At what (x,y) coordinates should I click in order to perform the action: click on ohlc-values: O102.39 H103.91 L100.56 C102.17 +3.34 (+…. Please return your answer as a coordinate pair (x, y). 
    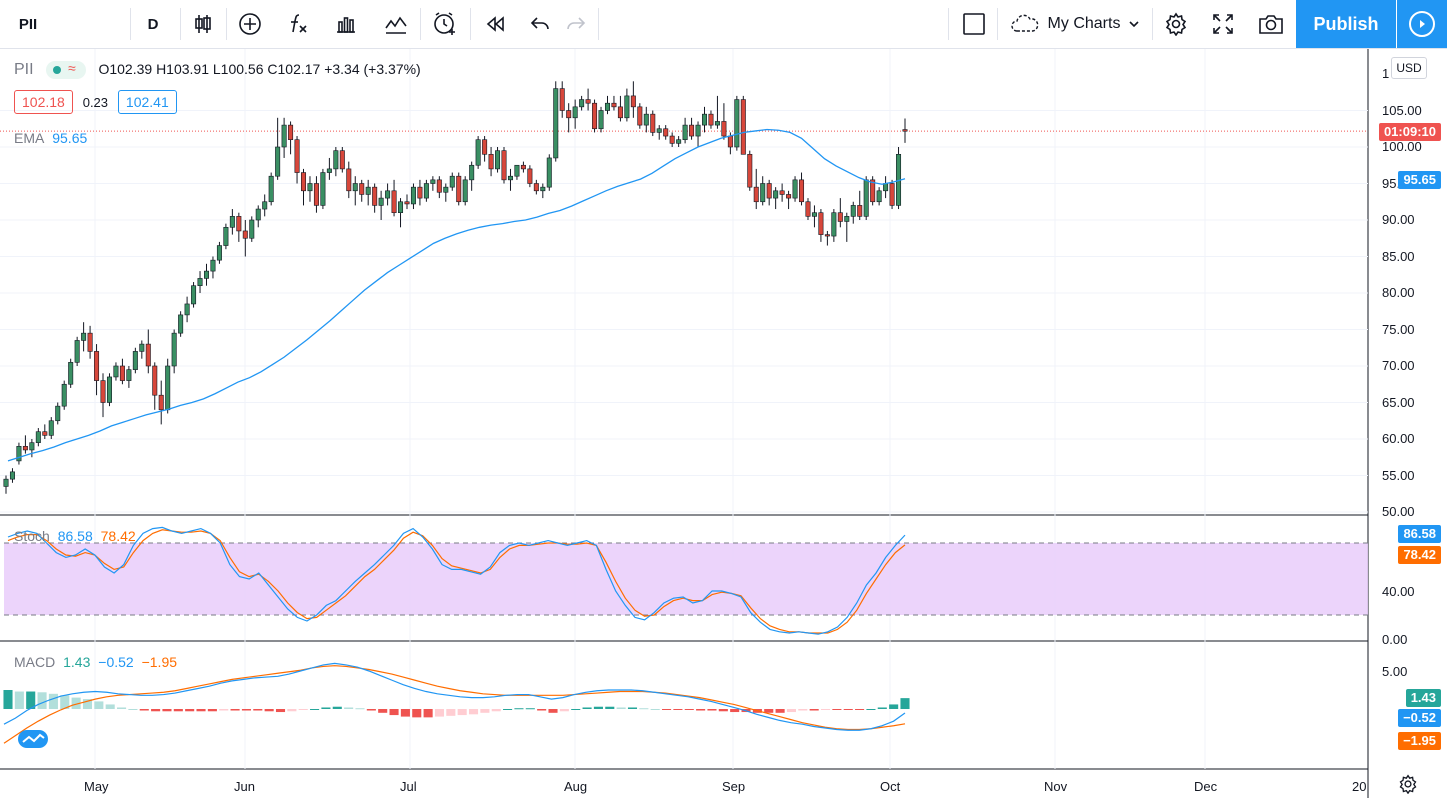
    Looking at the image, I should click on (259, 69).